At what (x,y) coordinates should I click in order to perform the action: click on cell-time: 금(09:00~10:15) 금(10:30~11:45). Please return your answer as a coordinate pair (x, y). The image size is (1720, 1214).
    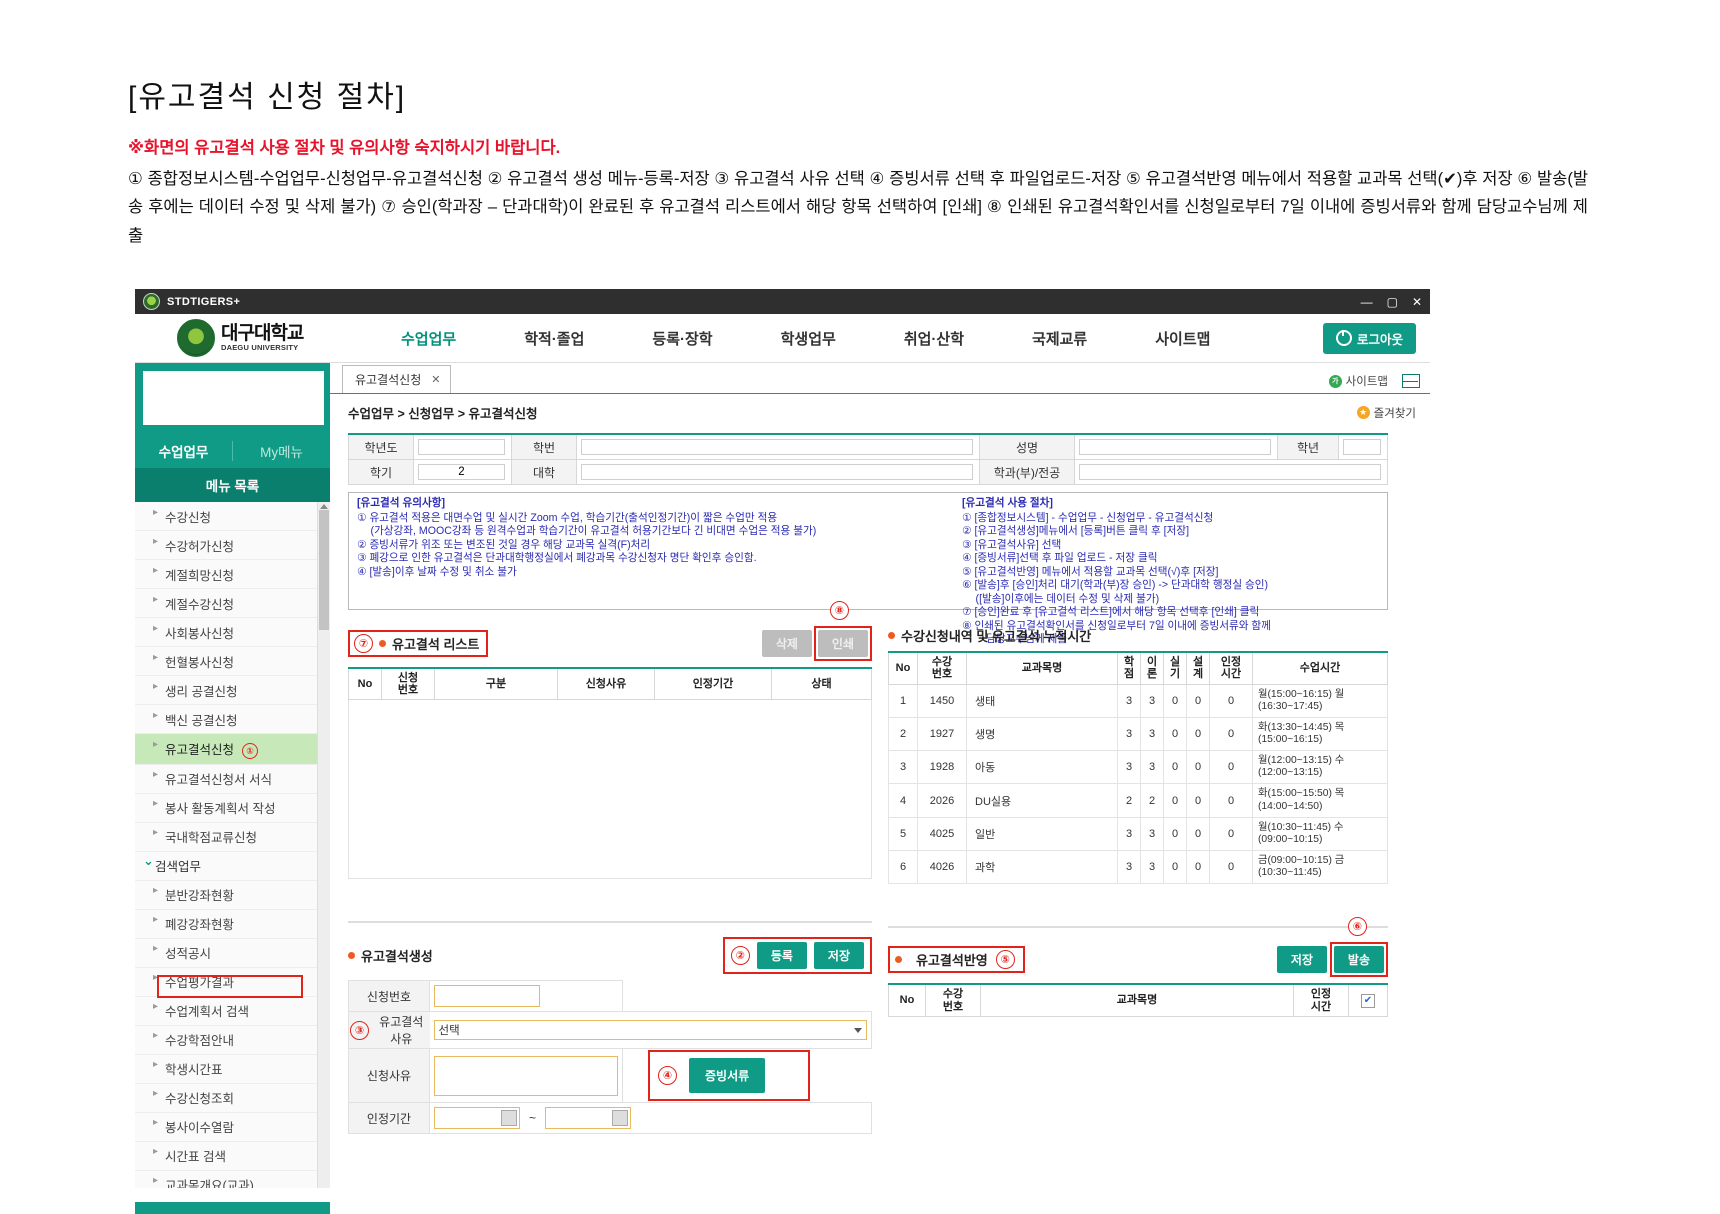
    Looking at the image, I should click on (1320, 867).